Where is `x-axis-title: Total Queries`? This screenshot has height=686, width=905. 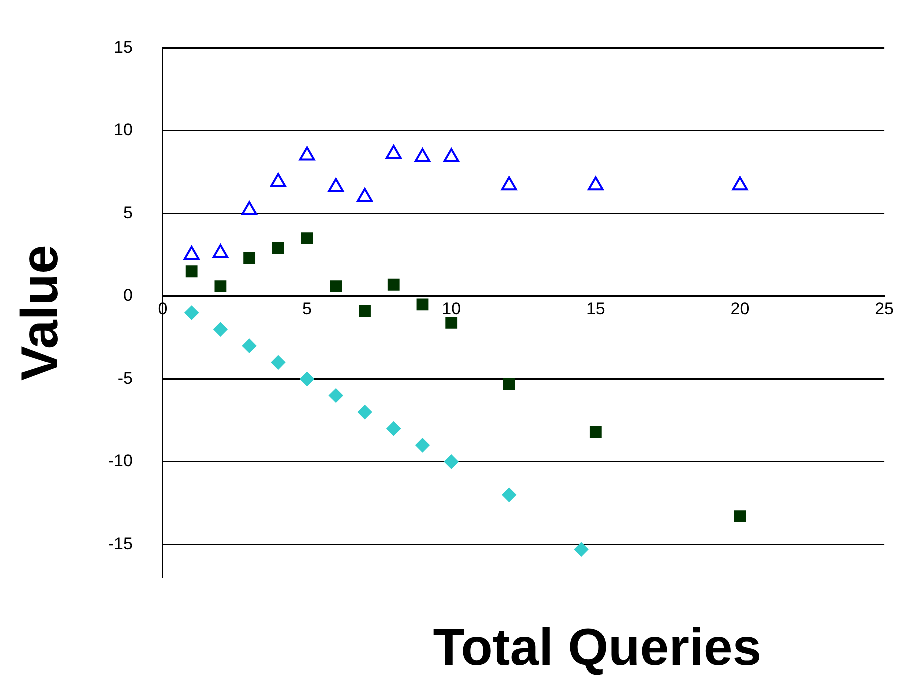 x-axis-title: Total Queries is located at coordinates (597, 648).